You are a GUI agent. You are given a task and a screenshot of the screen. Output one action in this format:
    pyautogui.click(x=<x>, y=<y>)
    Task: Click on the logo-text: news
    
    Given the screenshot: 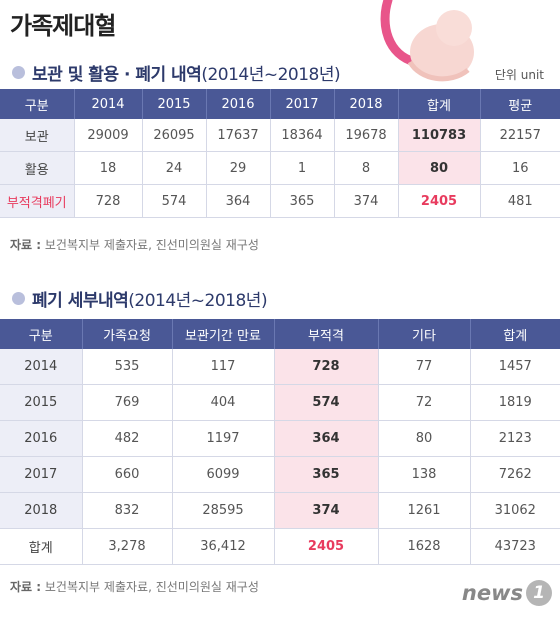 What is the action you would take?
    pyautogui.click(x=492, y=593)
    